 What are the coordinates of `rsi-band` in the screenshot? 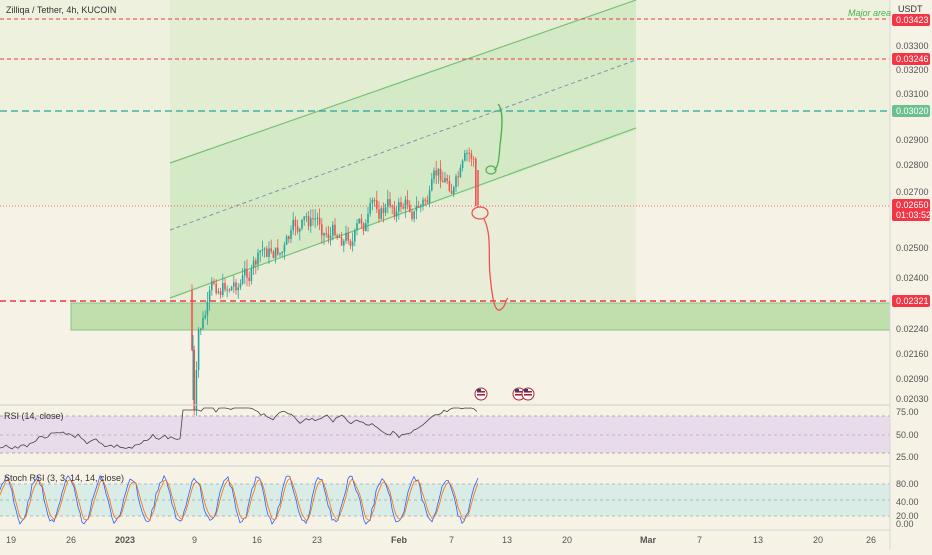 It's located at (445, 434).